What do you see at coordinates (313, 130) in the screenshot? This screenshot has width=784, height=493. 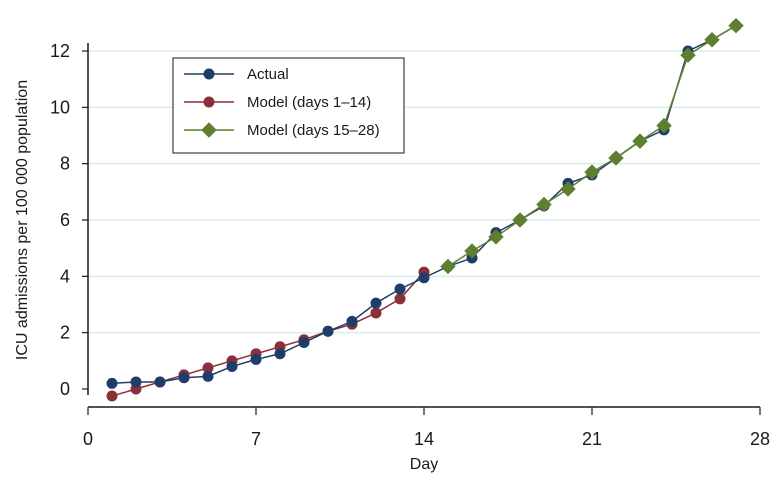 I see `legend-label-2: Model (days 15–28)` at bounding box center [313, 130].